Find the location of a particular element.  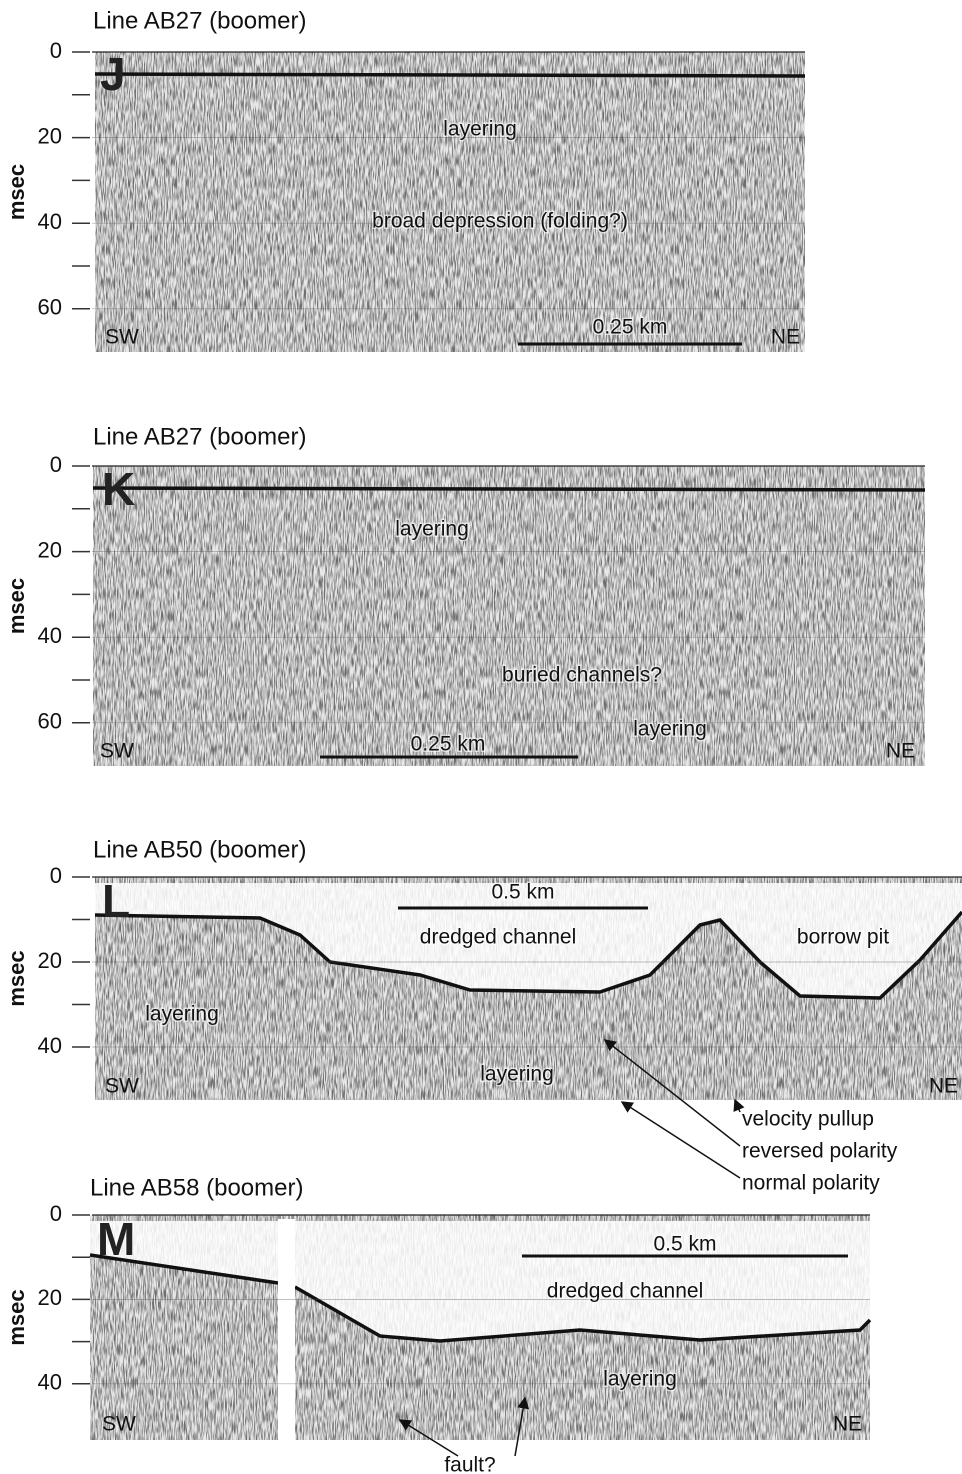

panel-letter: J is located at coordinates (113, 74).